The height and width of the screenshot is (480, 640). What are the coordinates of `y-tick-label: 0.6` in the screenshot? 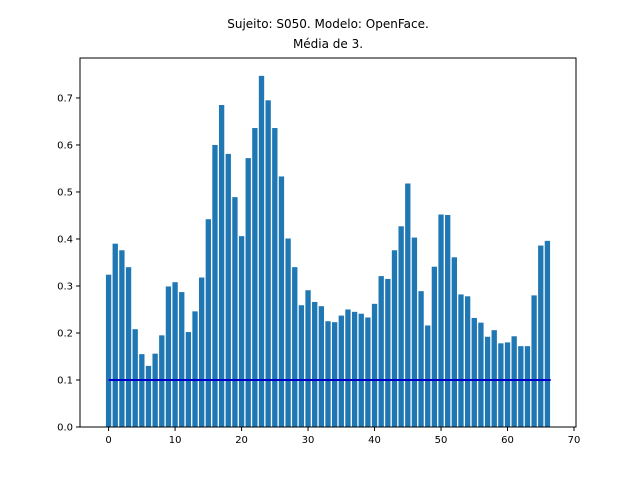 It's located at (65, 145).